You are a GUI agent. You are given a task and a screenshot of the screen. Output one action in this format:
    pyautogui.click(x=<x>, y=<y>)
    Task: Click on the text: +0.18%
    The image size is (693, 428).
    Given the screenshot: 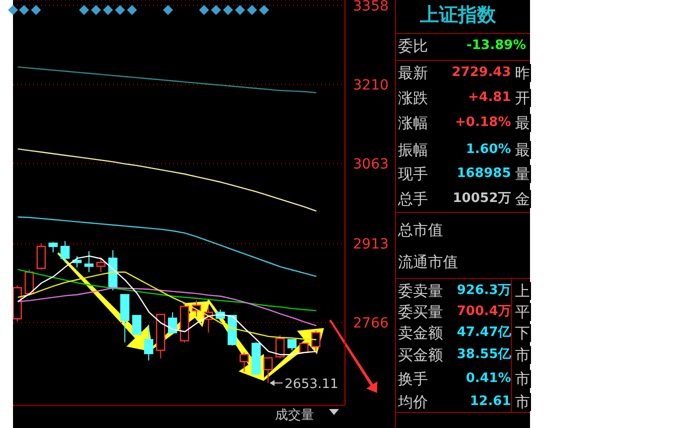 What is the action you would take?
    pyautogui.click(x=483, y=123)
    